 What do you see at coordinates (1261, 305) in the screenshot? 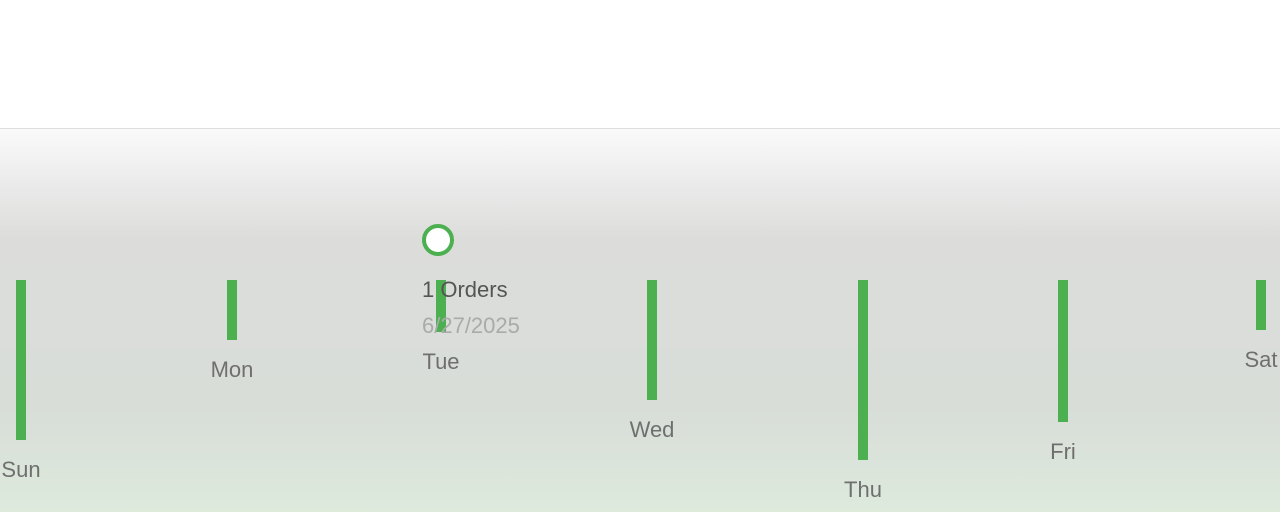
I see `bar-sat` at bounding box center [1261, 305].